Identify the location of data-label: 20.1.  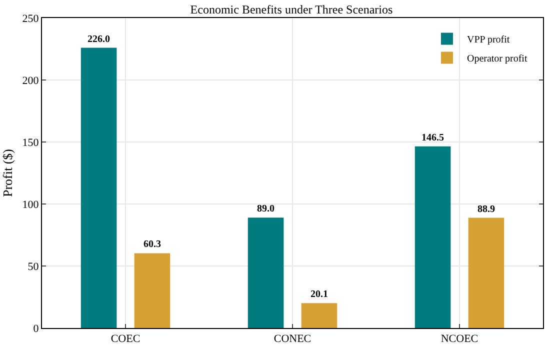
(319, 294).